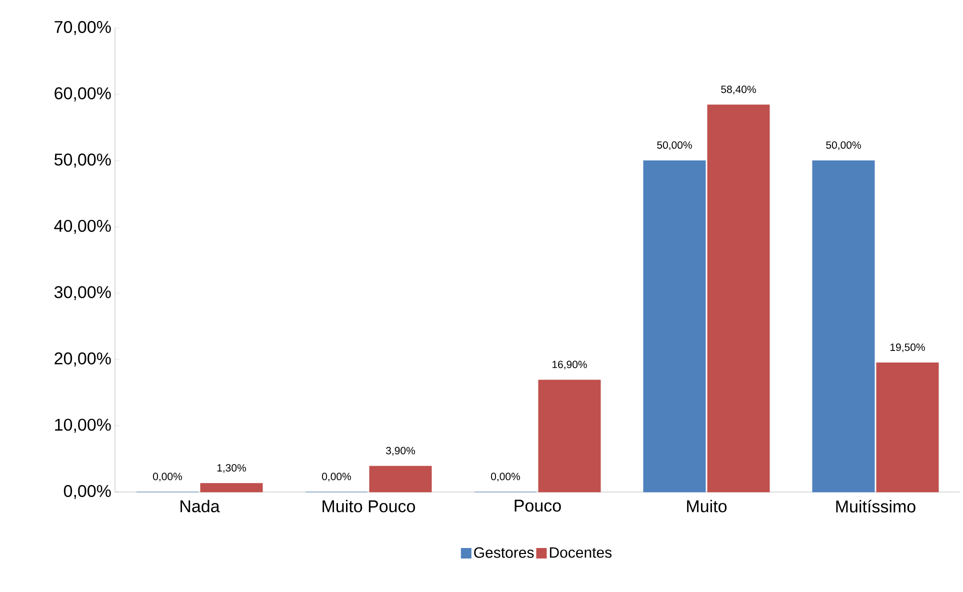 The height and width of the screenshot is (592, 963). What do you see at coordinates (82, 28) in the screenshot?
I see `y-tick-label: 70,00%` at bounding box center [82, 28].